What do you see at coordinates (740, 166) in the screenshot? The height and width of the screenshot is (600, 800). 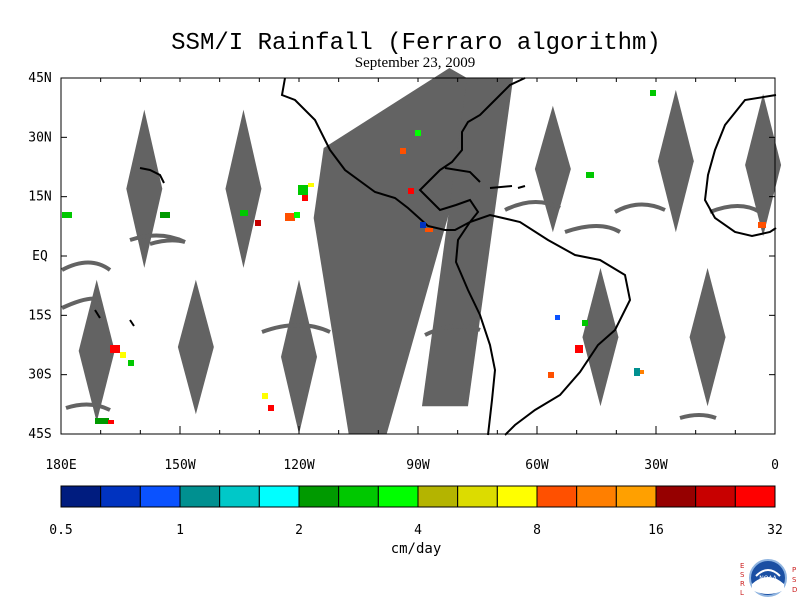 I see `africa-coast` at bounding box center [740, 166].